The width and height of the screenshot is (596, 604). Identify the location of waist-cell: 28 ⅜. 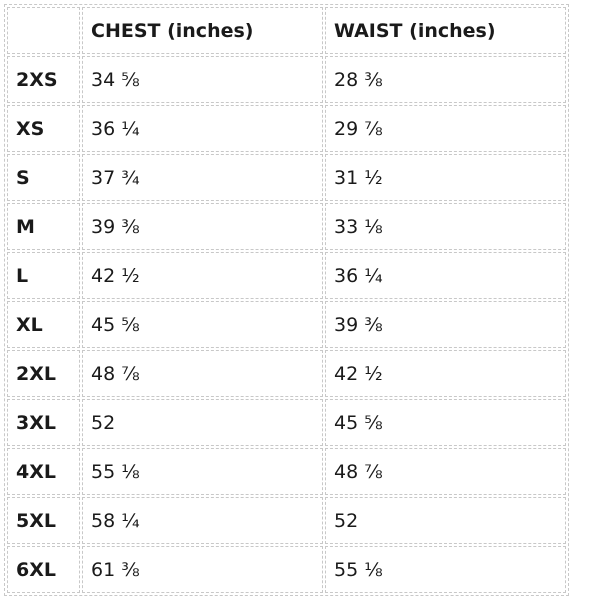
(445, 79).